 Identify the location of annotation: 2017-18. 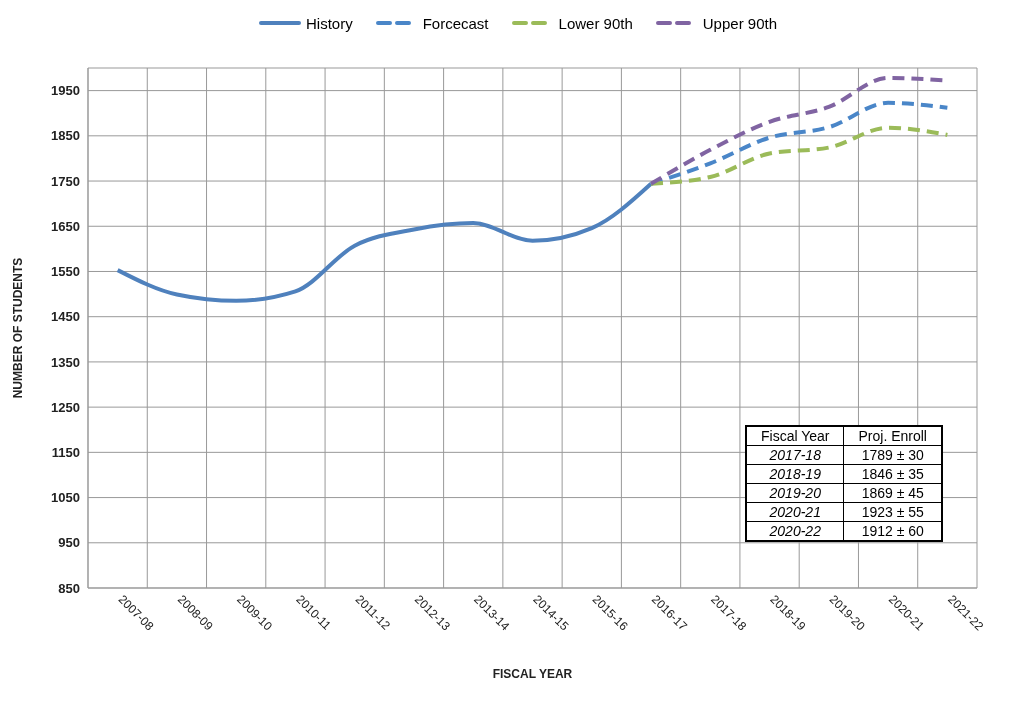
(795, 455).